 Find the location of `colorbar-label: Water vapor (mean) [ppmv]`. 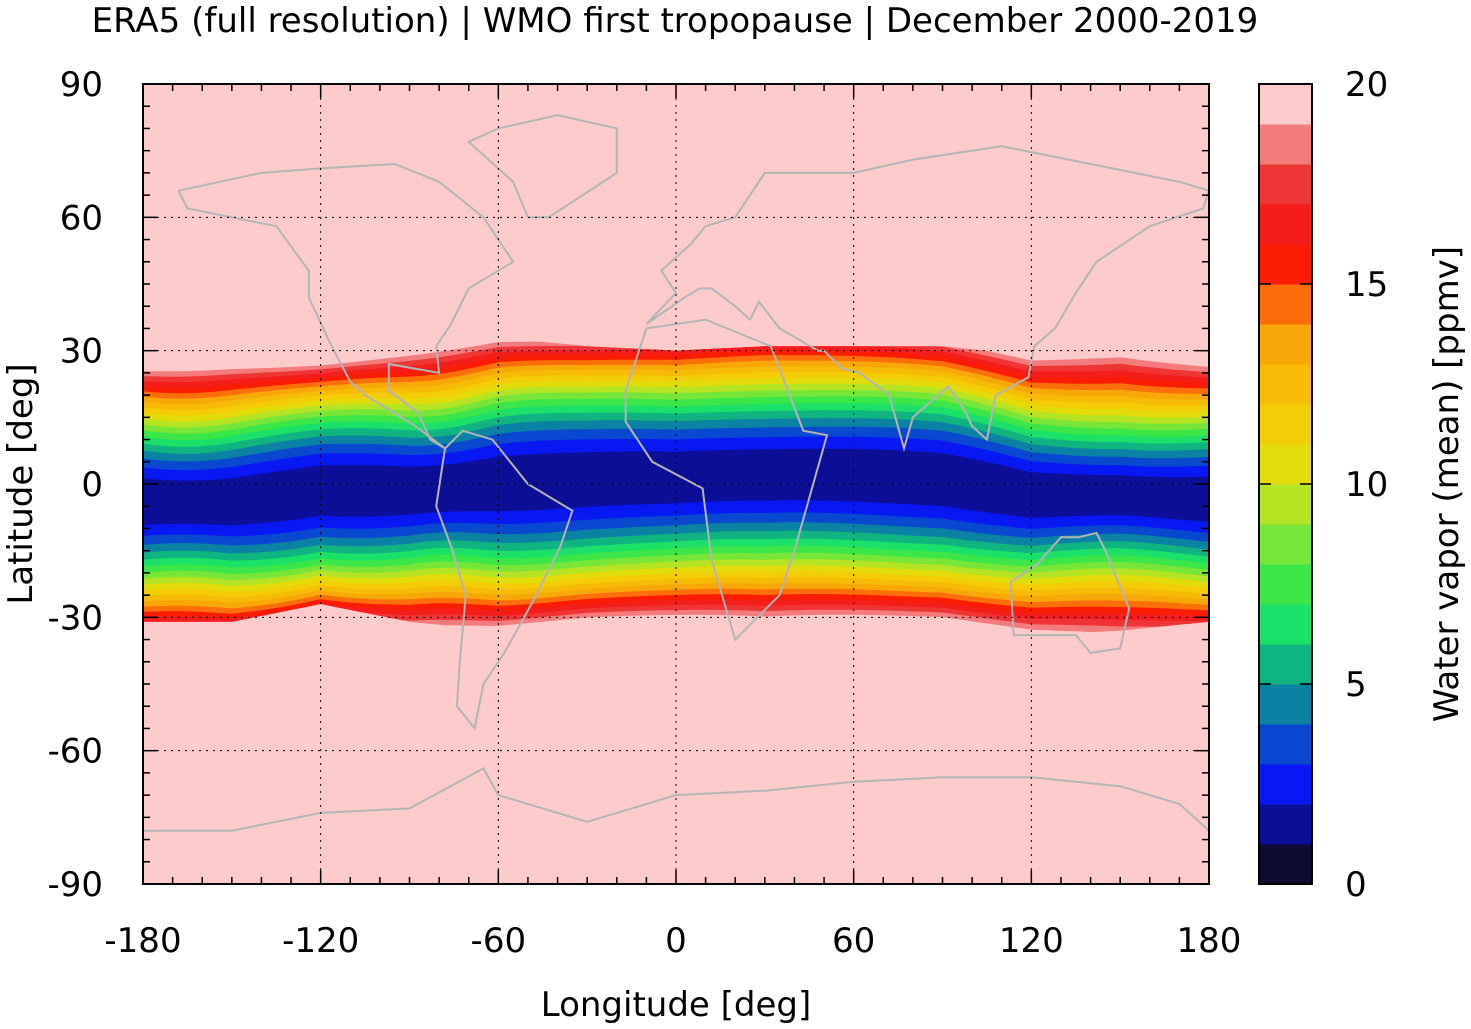

colorbar-label: Water vapor (mean) [ppmv] is located at coordinates (1447, 484).